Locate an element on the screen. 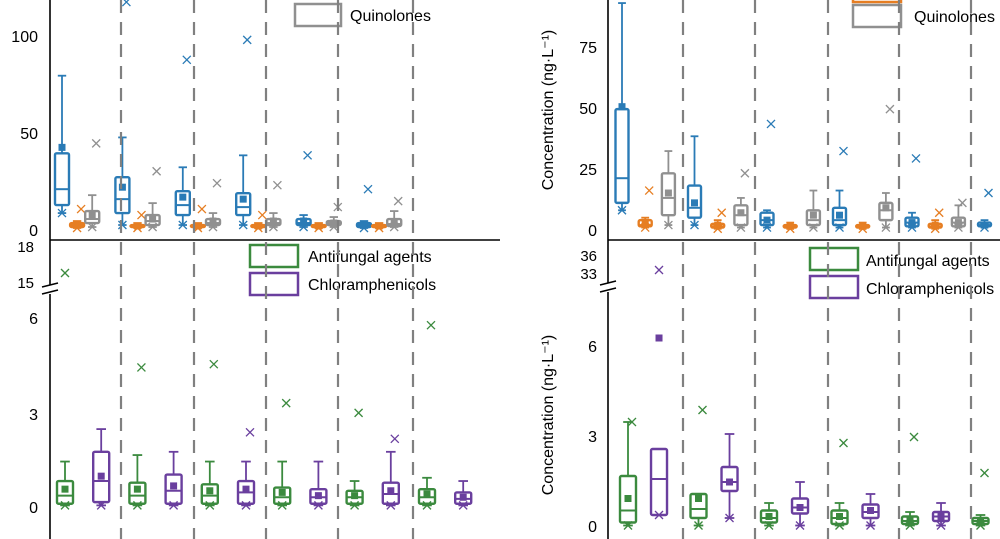 This screenshot has height=539, width=1000. right-lower-ytick-label: 0 is located at coordinates (592, 527).